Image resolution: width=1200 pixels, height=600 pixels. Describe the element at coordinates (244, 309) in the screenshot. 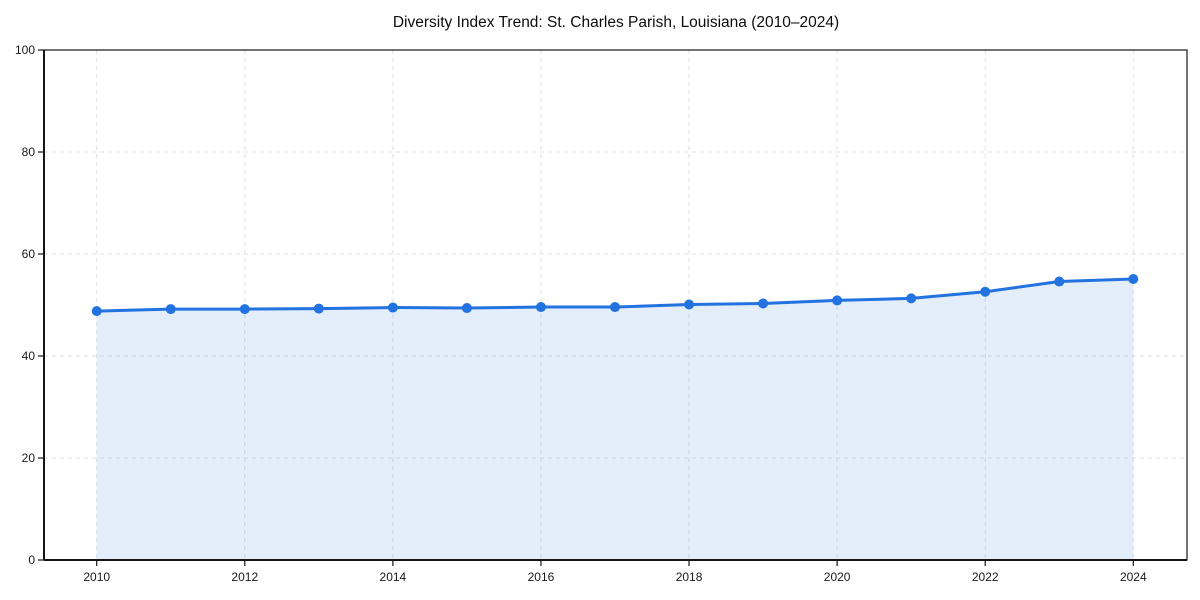

I see `data-point-2012` at that location.